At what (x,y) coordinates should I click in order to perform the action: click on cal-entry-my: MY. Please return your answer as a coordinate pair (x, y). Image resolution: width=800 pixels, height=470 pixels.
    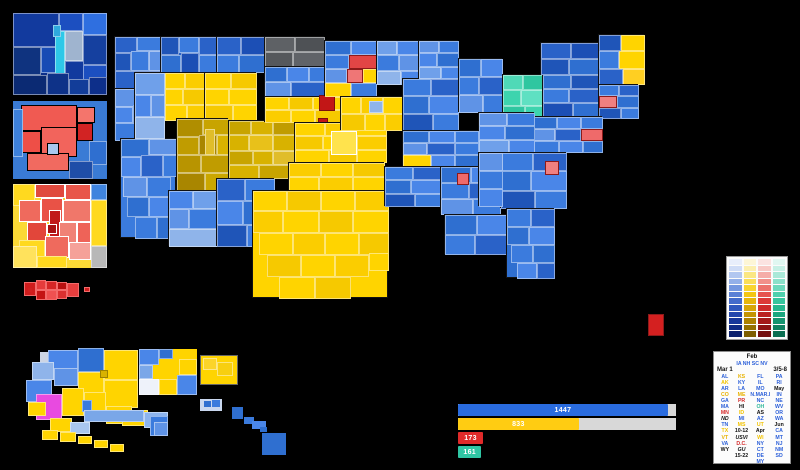
    Looking at the image, I should click on (760, 461).